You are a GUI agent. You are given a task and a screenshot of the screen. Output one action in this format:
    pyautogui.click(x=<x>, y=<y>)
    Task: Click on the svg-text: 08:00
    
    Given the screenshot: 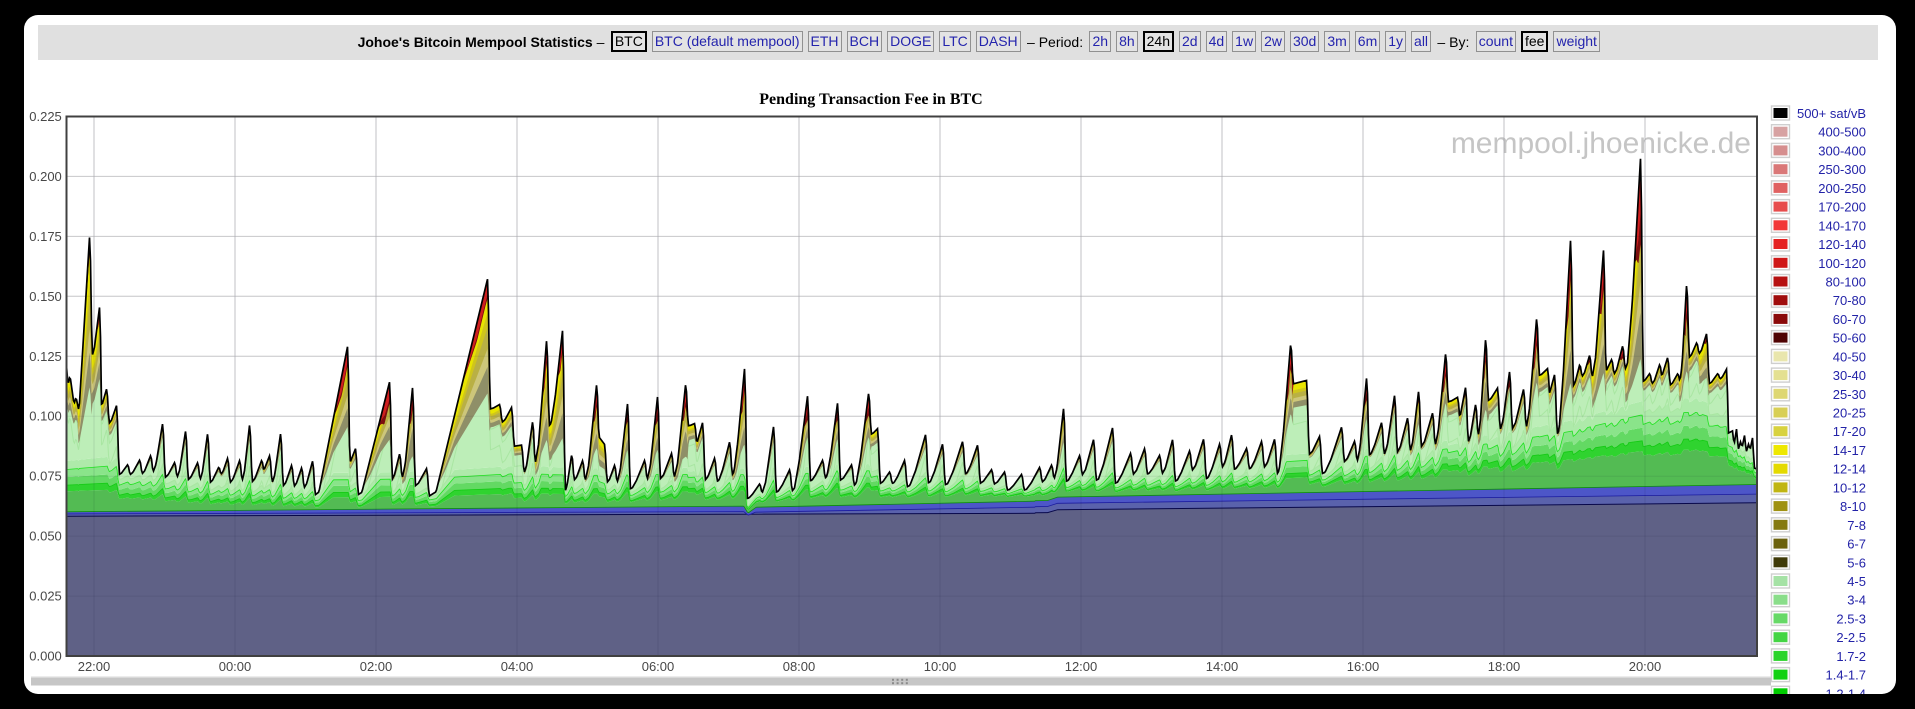 What is the action you would take?
    pyautogui.click(x=799, y=666)
    